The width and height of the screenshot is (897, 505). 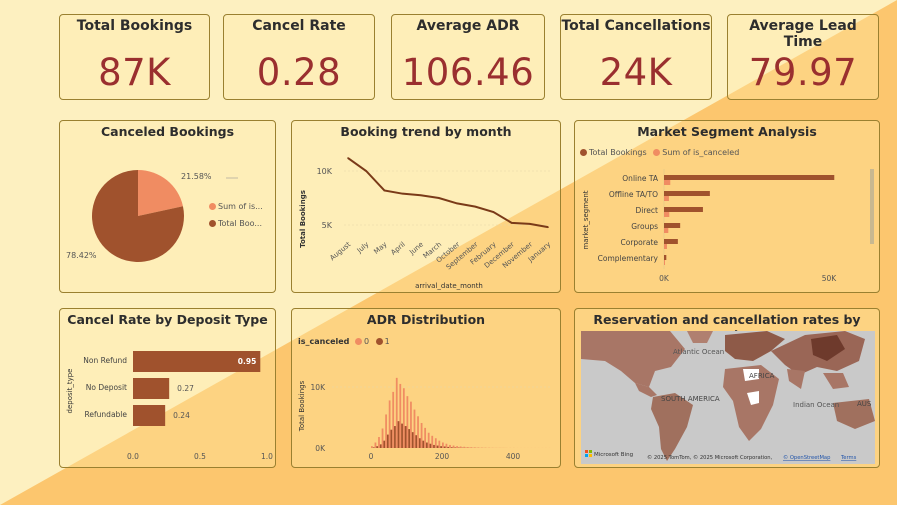 I want to click on kpi-card-average-lead-time: Average Lead Time 79.97, so click(x=803, y=57).